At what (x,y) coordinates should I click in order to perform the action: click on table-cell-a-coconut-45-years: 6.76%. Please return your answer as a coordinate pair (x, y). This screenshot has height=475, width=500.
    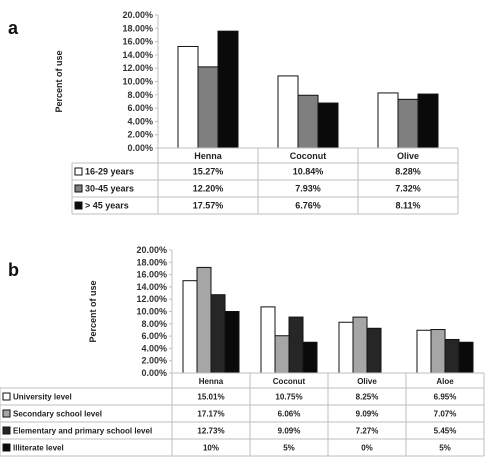
    Looking at the image, I should click on (308, 206).